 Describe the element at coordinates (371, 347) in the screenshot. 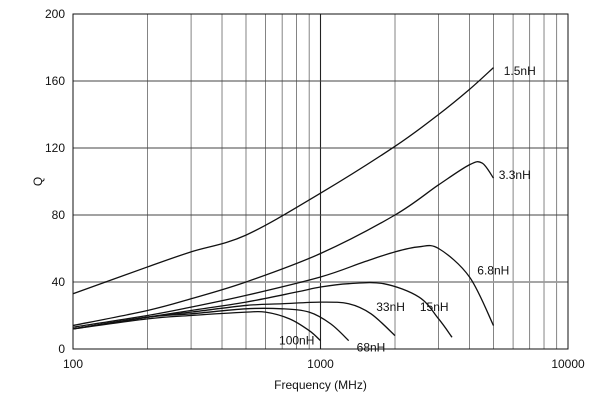

I see `series-label-68nh: 68nH` at that location.